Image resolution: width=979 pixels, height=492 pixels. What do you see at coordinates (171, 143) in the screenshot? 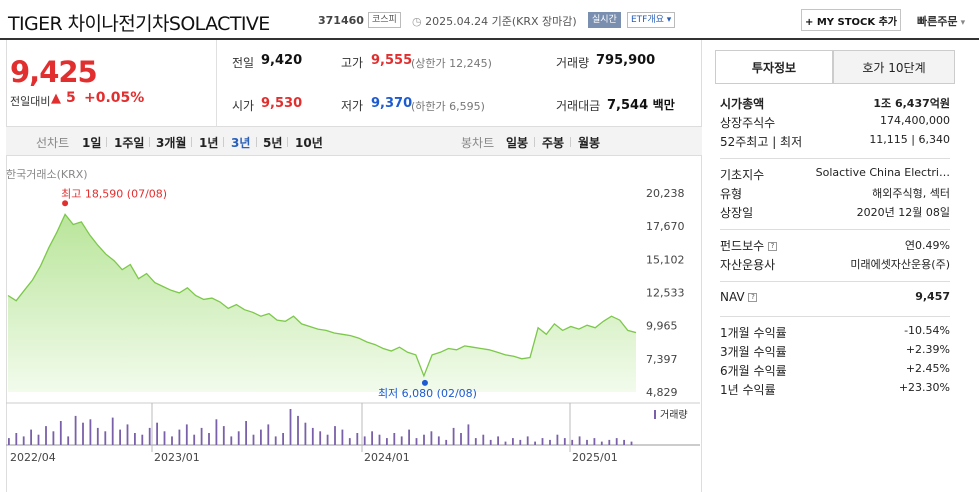
I see `period-3m: 3개월` at bounding box center [171, 143].